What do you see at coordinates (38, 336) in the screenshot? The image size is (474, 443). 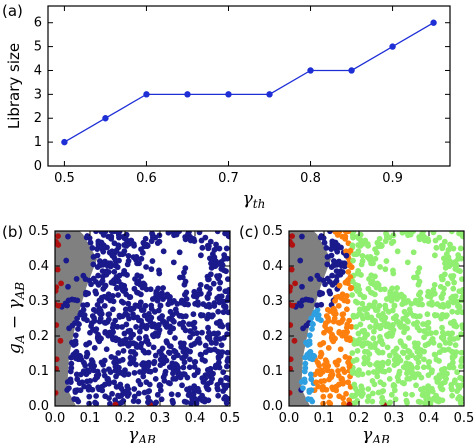 I see `y-tick-label: 0.2` at bounding box center [38, 336].